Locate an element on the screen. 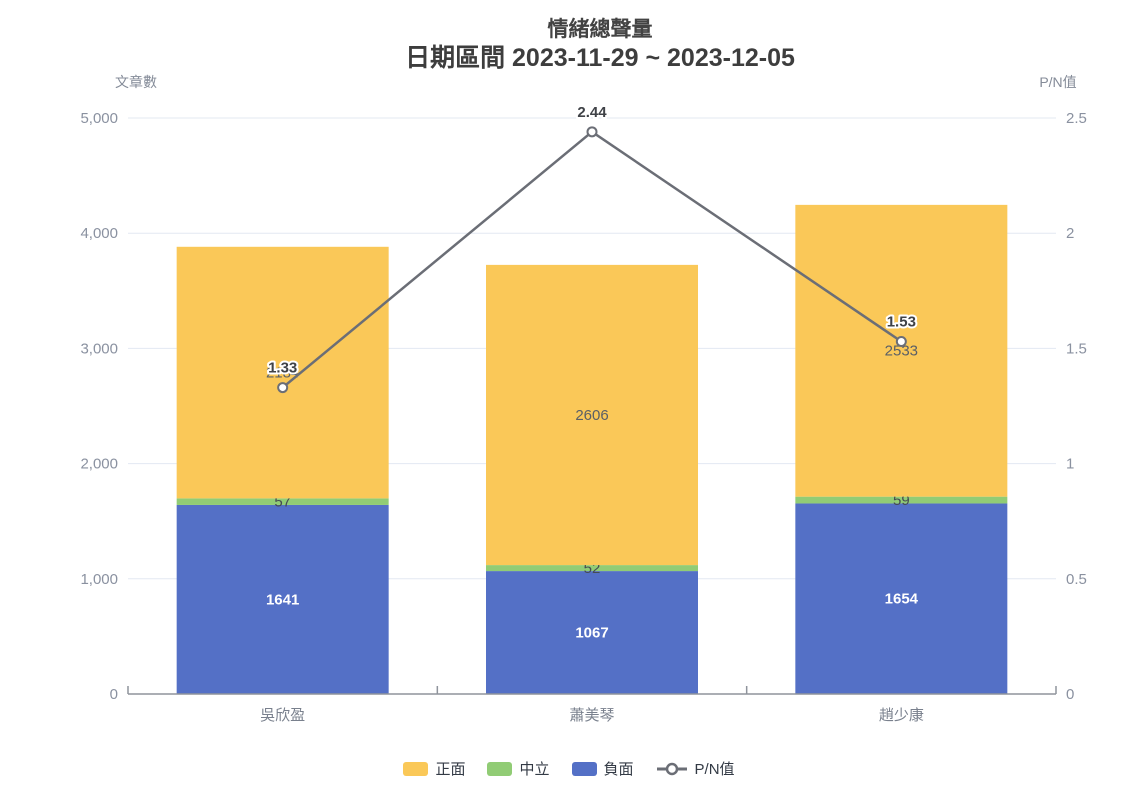 This screenshot has width=1138, height=807. left-axis-title: 文章數 is located at coordinates (136, 82).